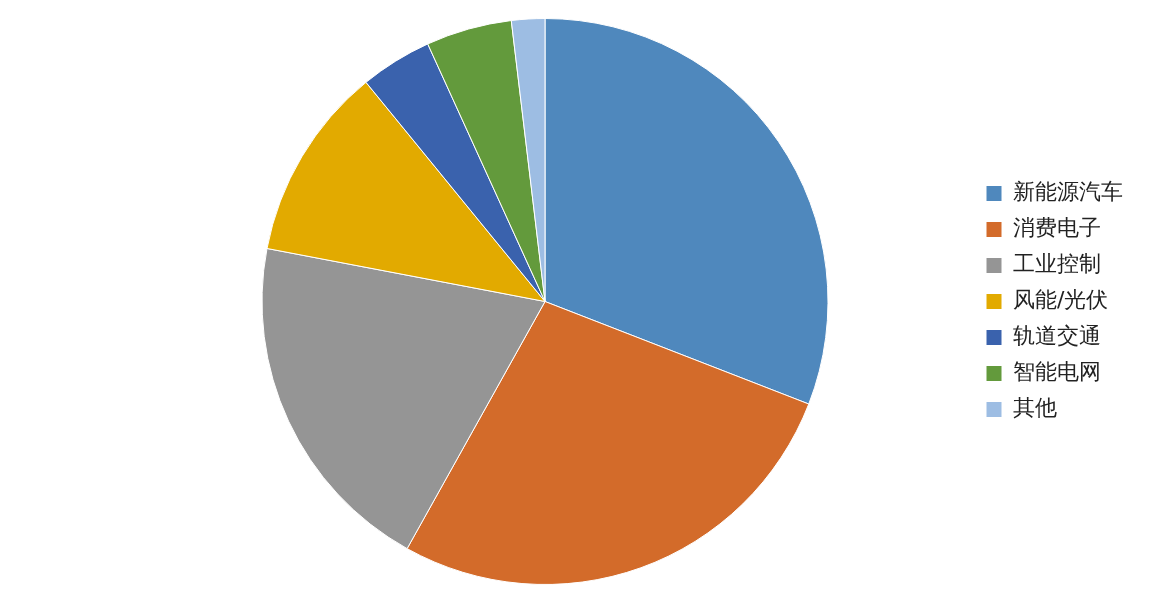 This screenshot has height=603, width=1161. I want to click on legend-label: 风能/光伏, so click(1061, 300).